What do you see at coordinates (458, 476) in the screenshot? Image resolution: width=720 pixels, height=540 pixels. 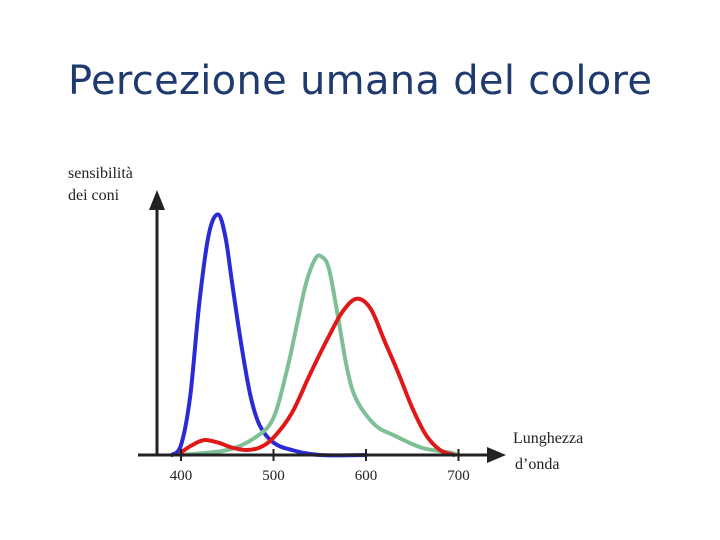 I see `x-tick-label-700: 700` at bounding box center [458, 476].